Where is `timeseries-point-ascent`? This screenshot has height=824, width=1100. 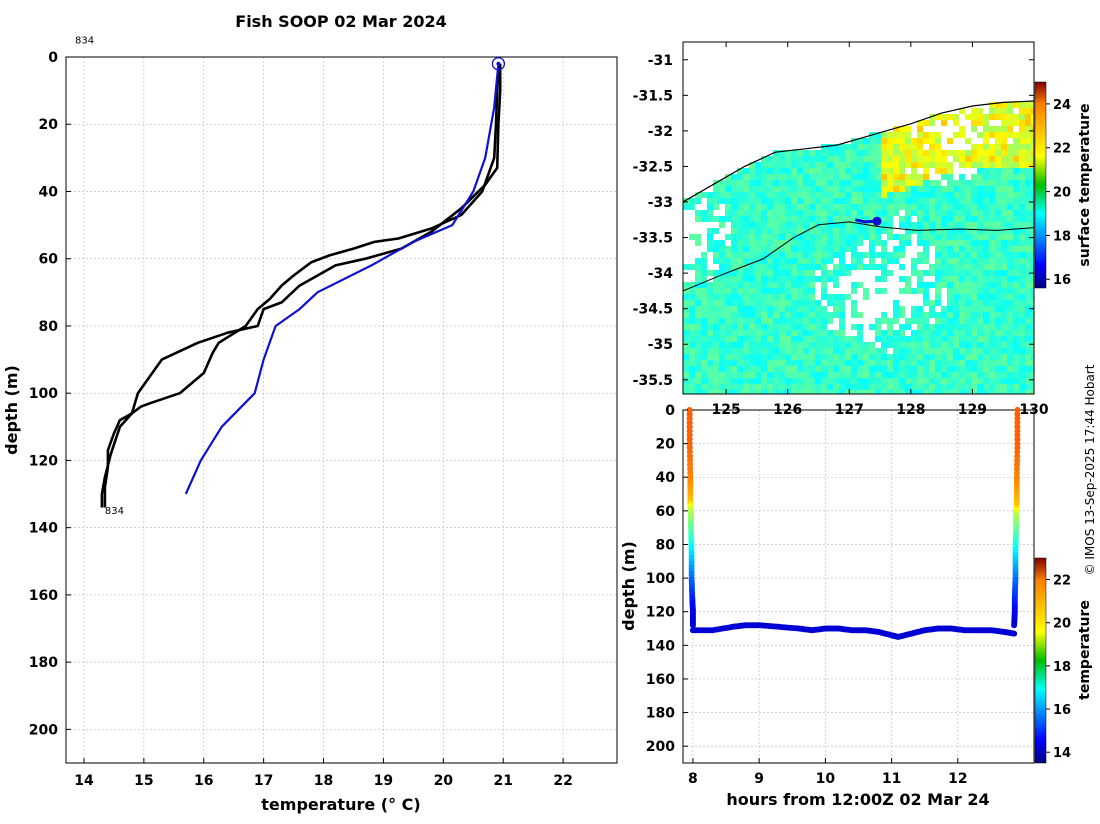
timeseries-point-ascent is located at coordinates (1017, 435).